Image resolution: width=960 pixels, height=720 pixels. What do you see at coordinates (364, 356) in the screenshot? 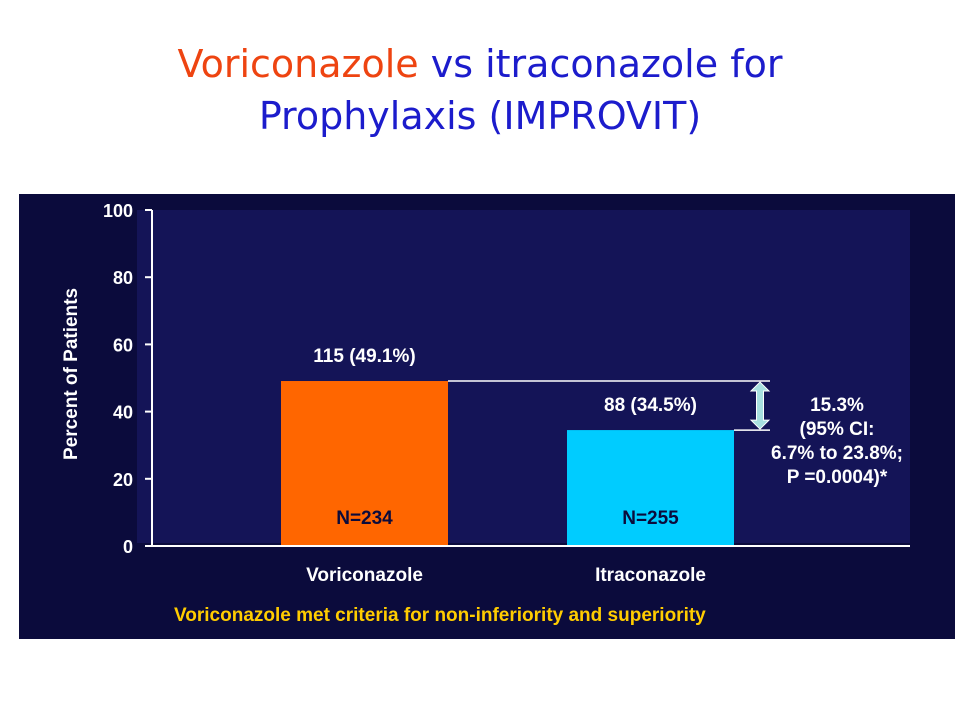
I see `value-label-voriconazole: 115 (49.1%)` at bounding box center [364, 356].